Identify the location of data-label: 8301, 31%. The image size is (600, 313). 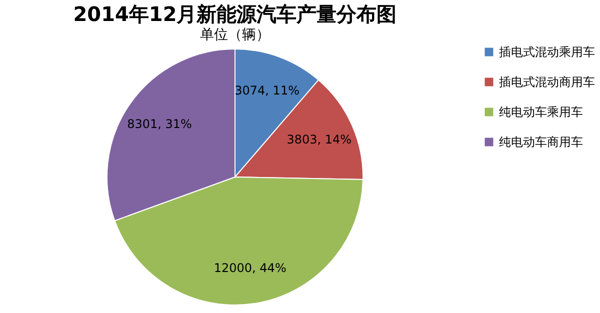
(159, 124).